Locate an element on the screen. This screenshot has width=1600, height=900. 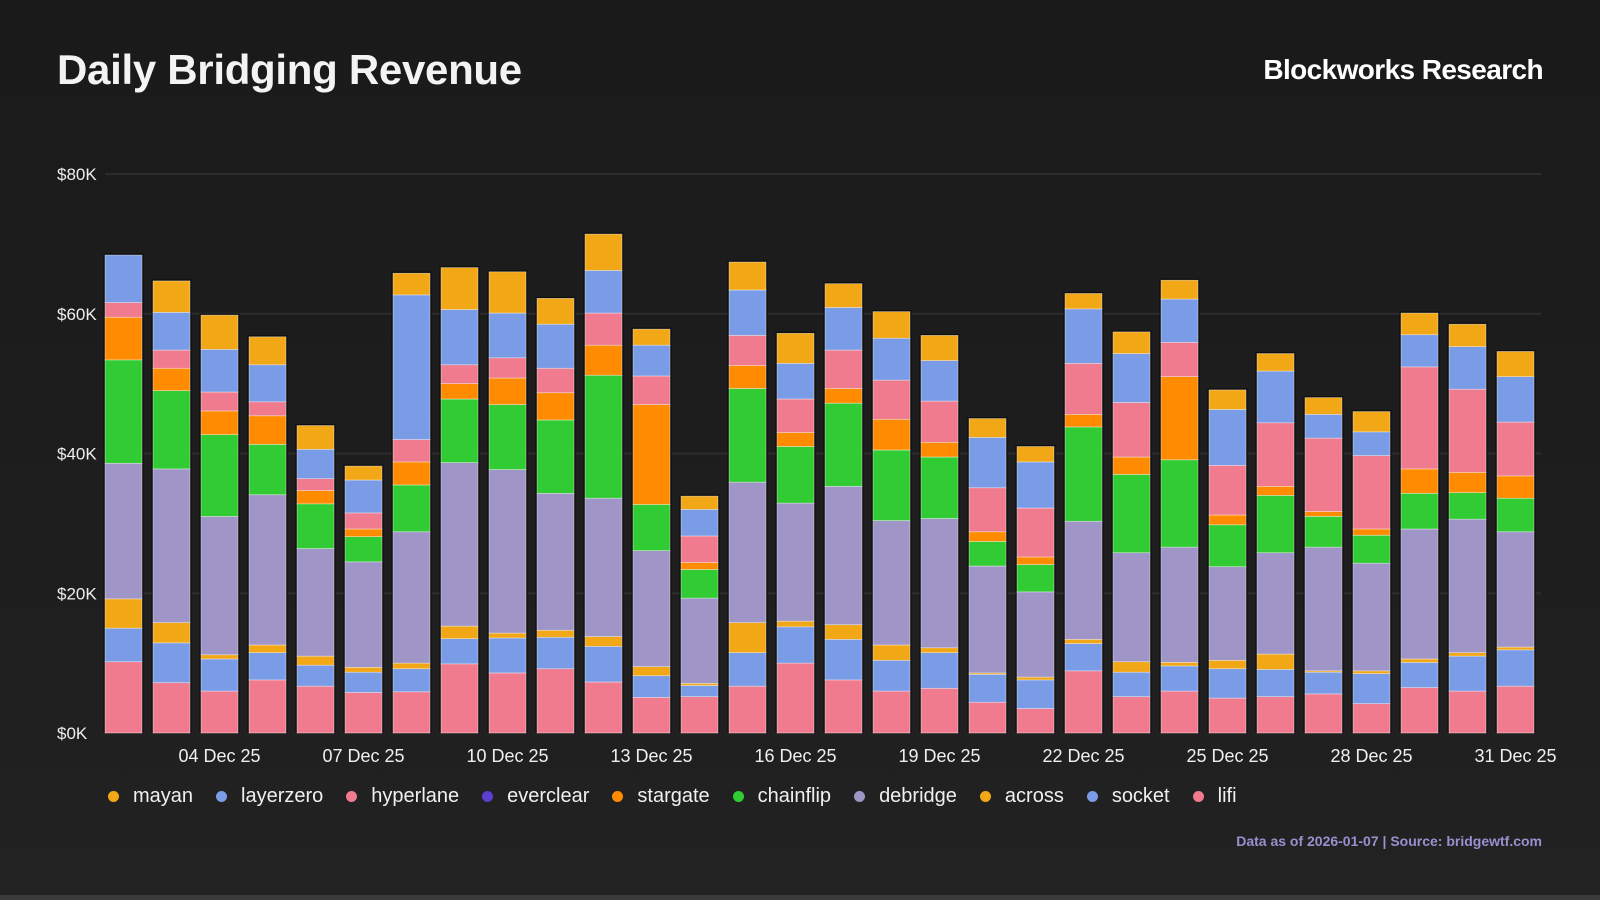
legend-item-hyperlane: hyperlane is located at coordinates (402, 796).